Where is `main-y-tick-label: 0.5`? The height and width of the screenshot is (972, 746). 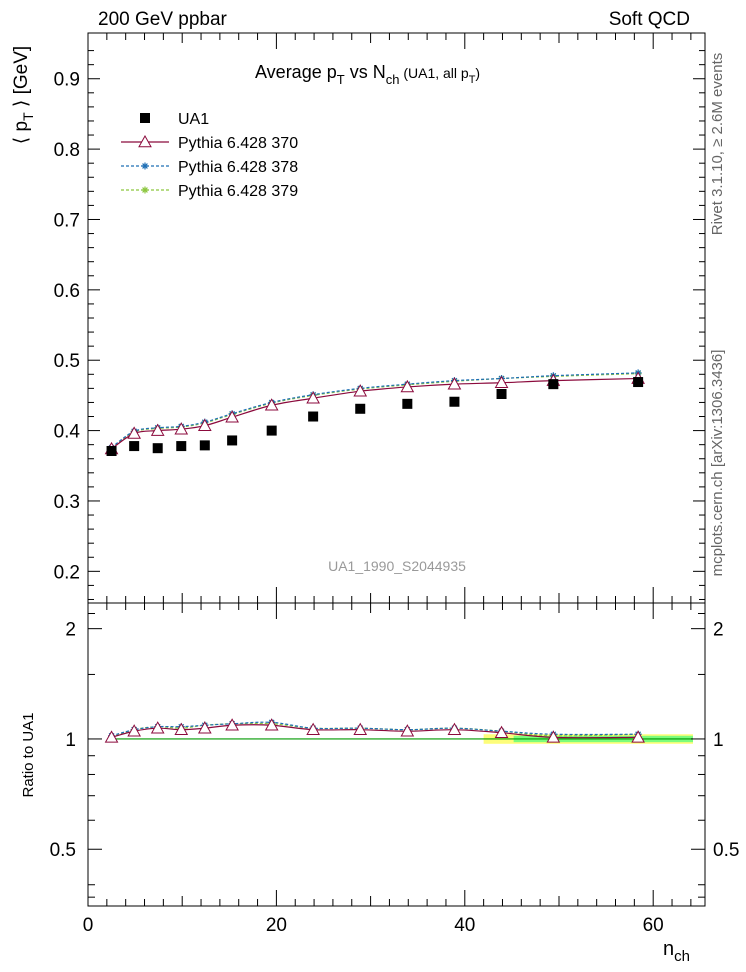 main-y-tick-label: 0.5 is located at coordinates (67, 361).